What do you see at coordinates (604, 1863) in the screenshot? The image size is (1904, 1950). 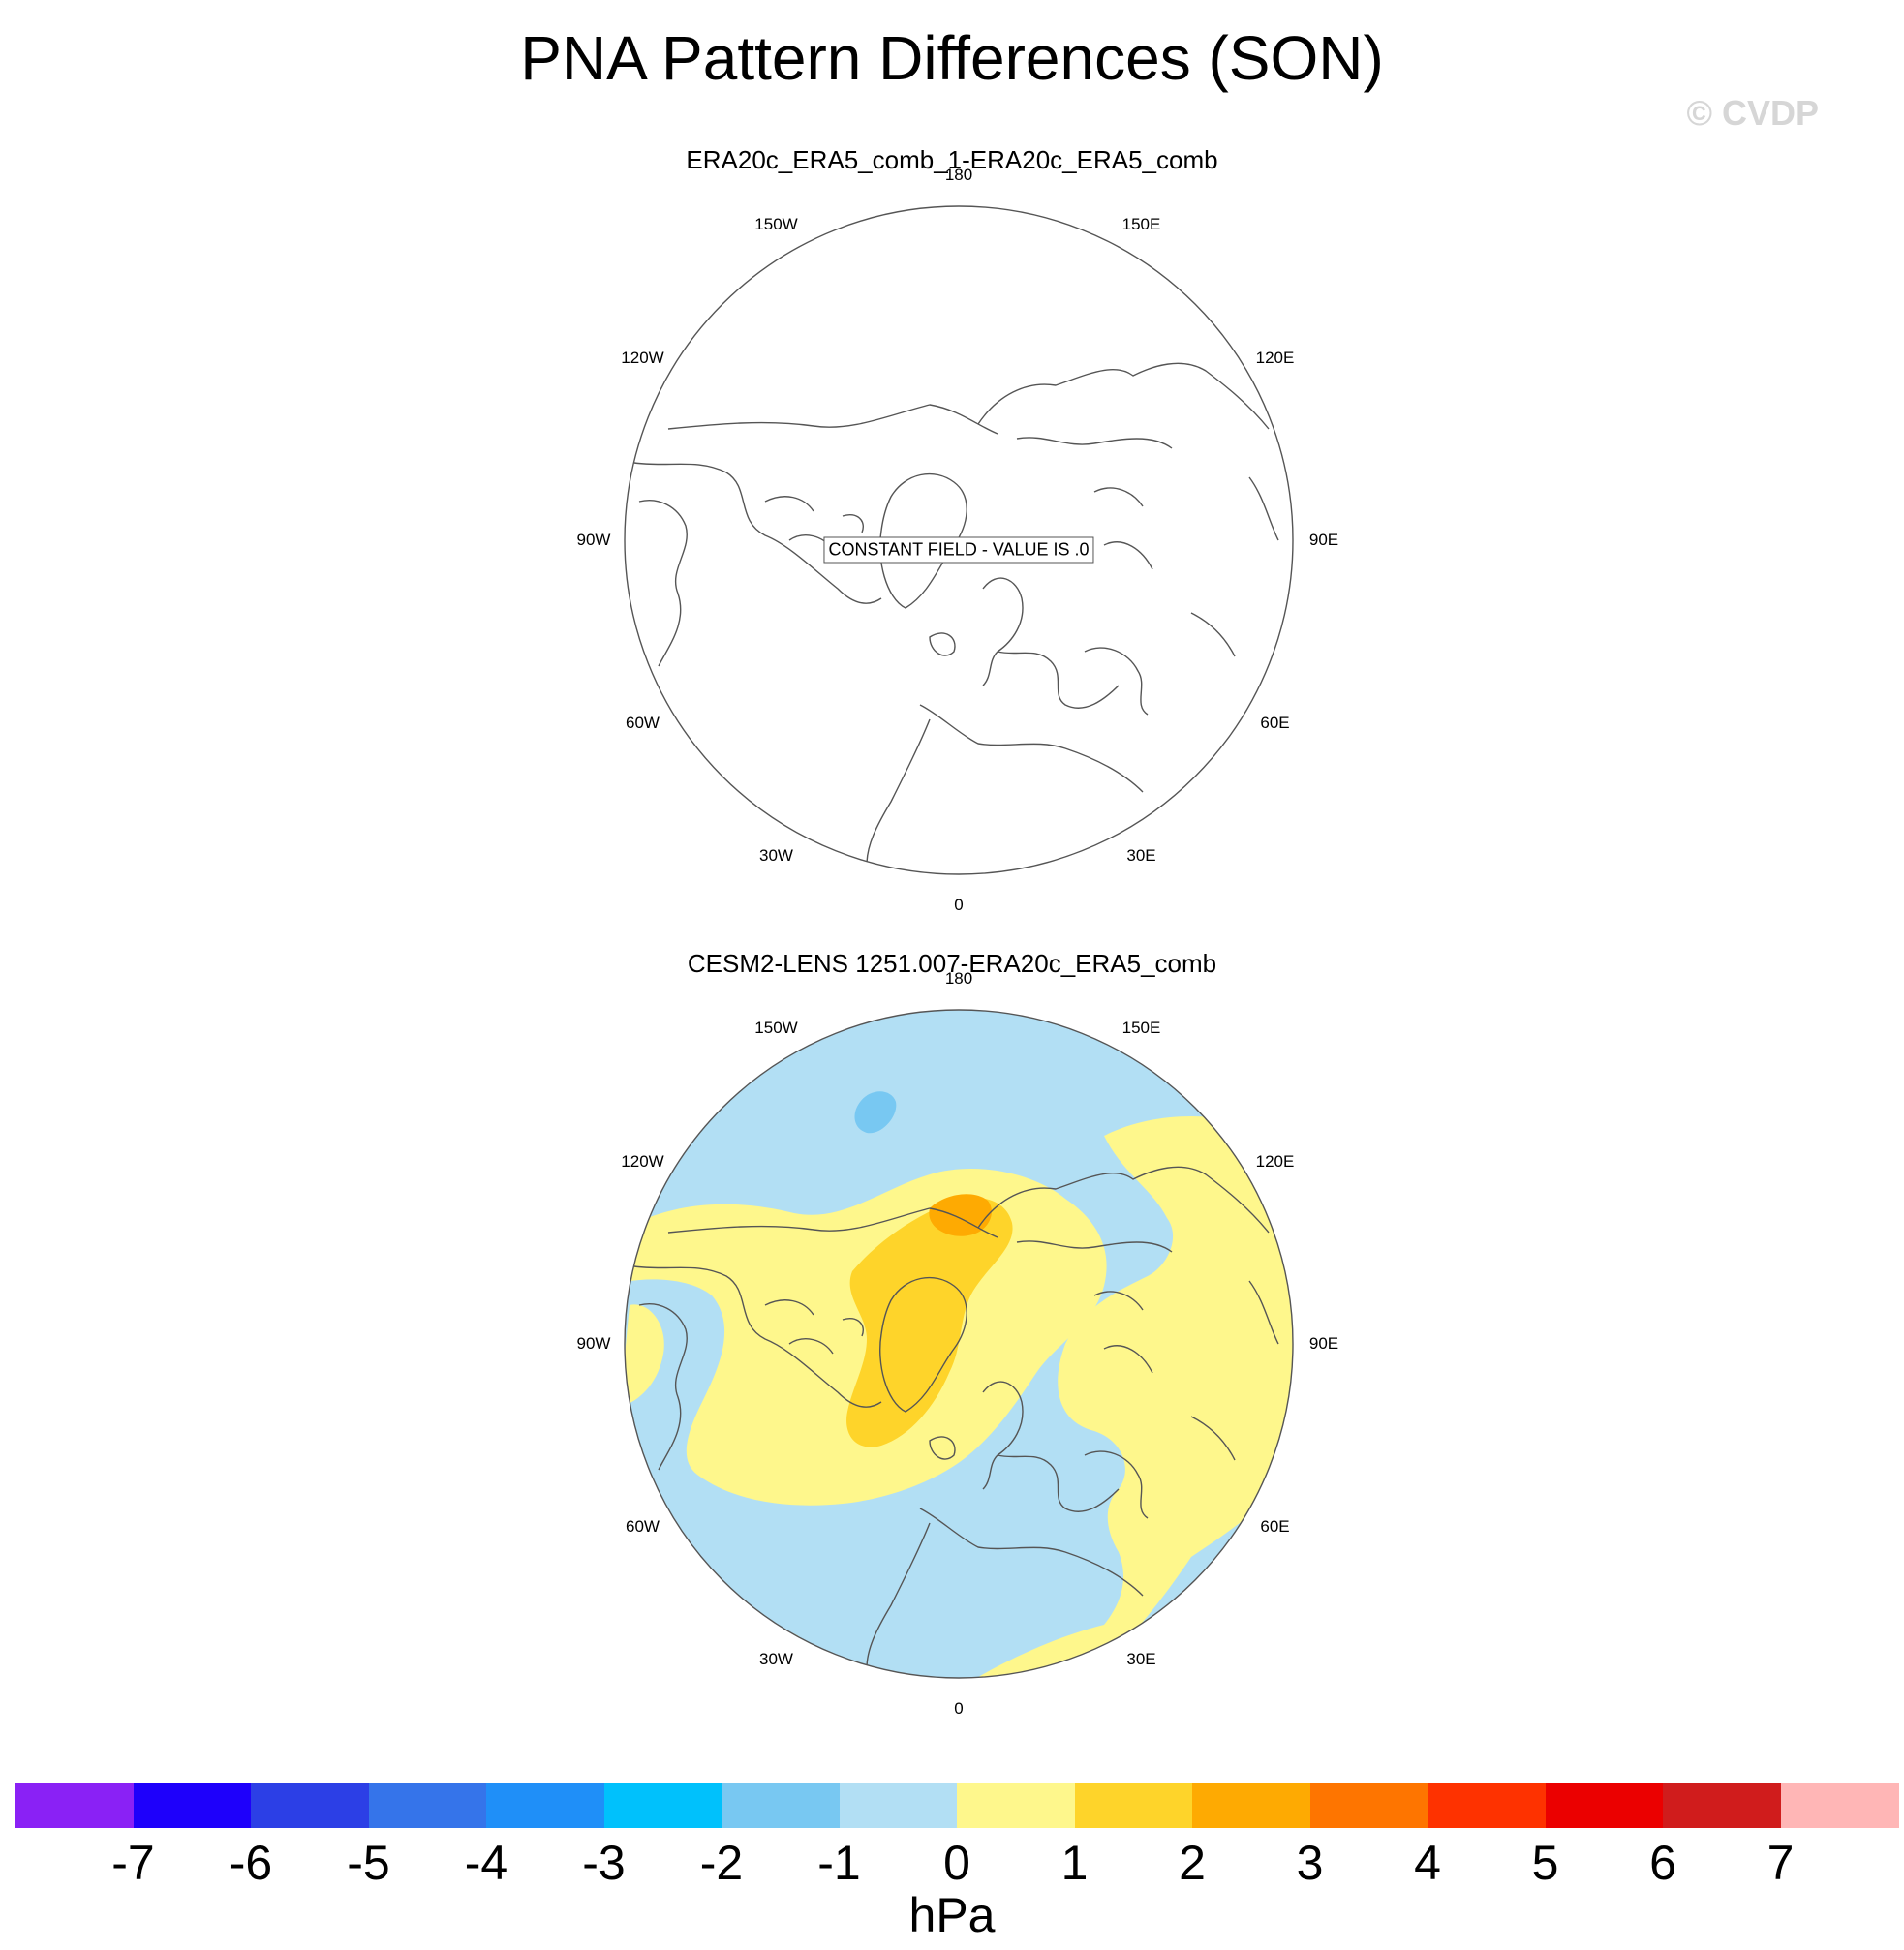 I see `colorbar-tick-label: -3` at bounding box center [604, 1863].